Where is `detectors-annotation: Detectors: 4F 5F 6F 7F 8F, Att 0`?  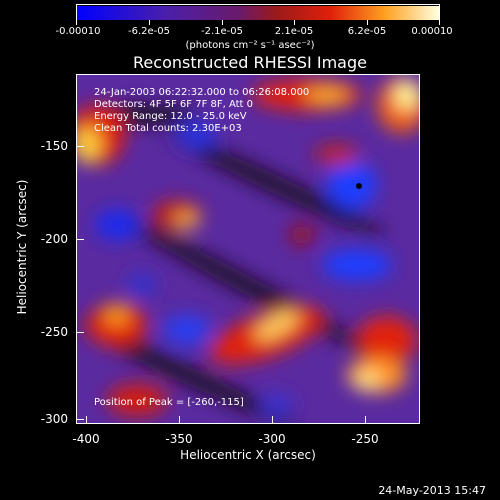
detectors-annotation: Detectors: 4F 5F 6F 7F 8F, Att 0 is located at coordinates (174, 104).